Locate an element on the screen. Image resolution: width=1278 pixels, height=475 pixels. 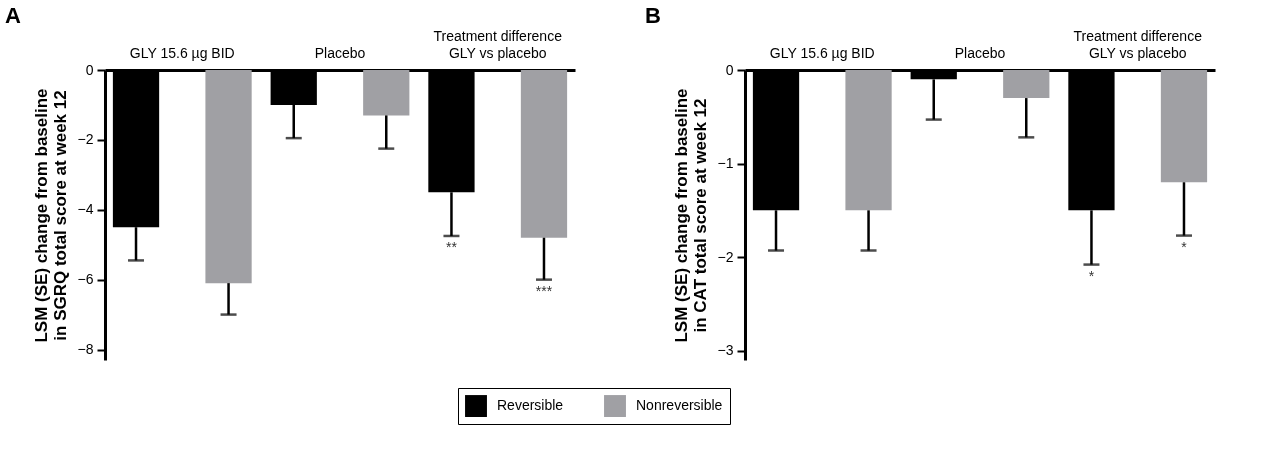
y-tick-label: −8 is located at coordinates (85, 349).